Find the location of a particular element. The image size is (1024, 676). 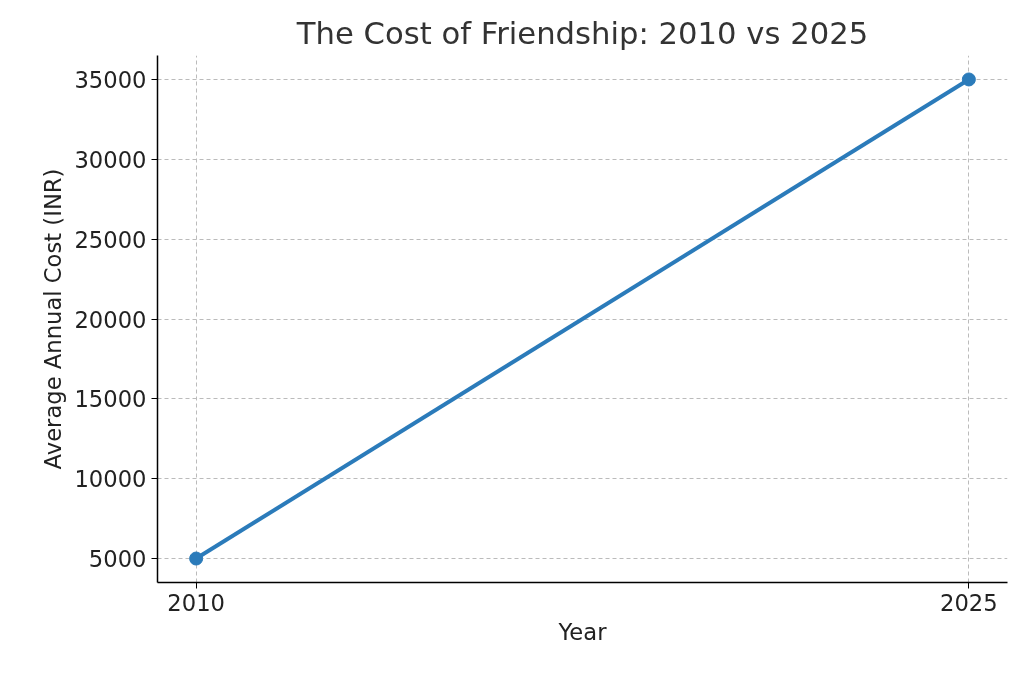

y-tick-label: 10000 is located at coordinates (110, 479).